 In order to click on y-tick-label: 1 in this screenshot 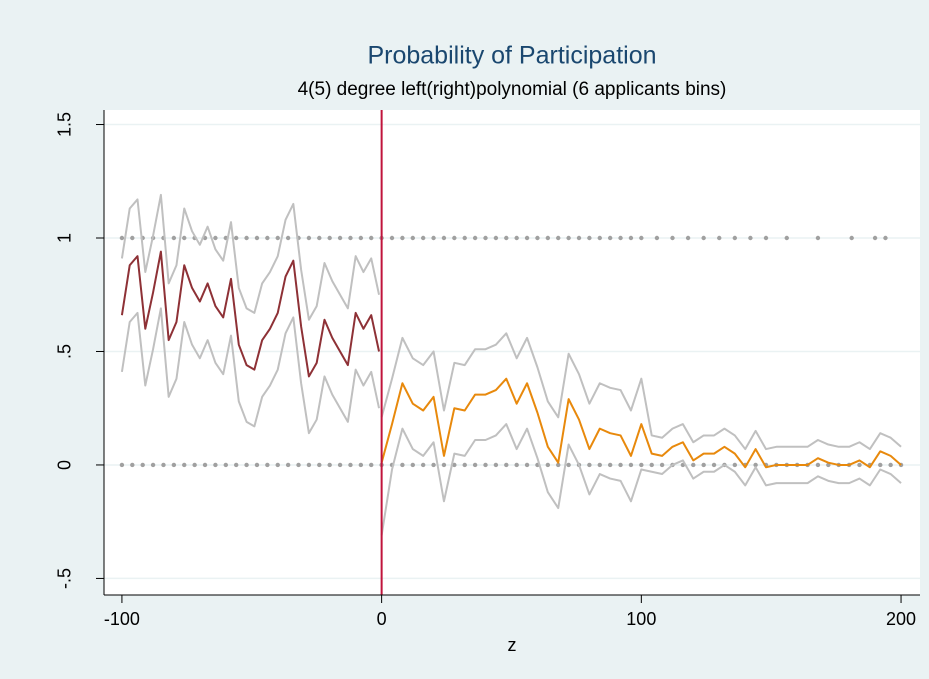, I will do `click(65, 238)`.